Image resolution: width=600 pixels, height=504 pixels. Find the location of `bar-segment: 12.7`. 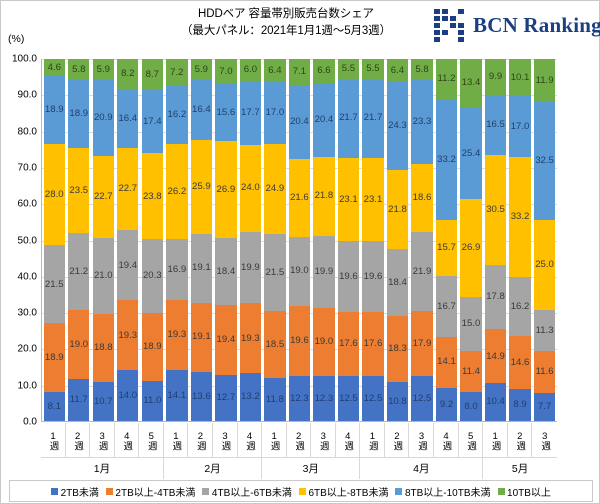

bar-segment: 12.7 is located at coordinates (226, 398).